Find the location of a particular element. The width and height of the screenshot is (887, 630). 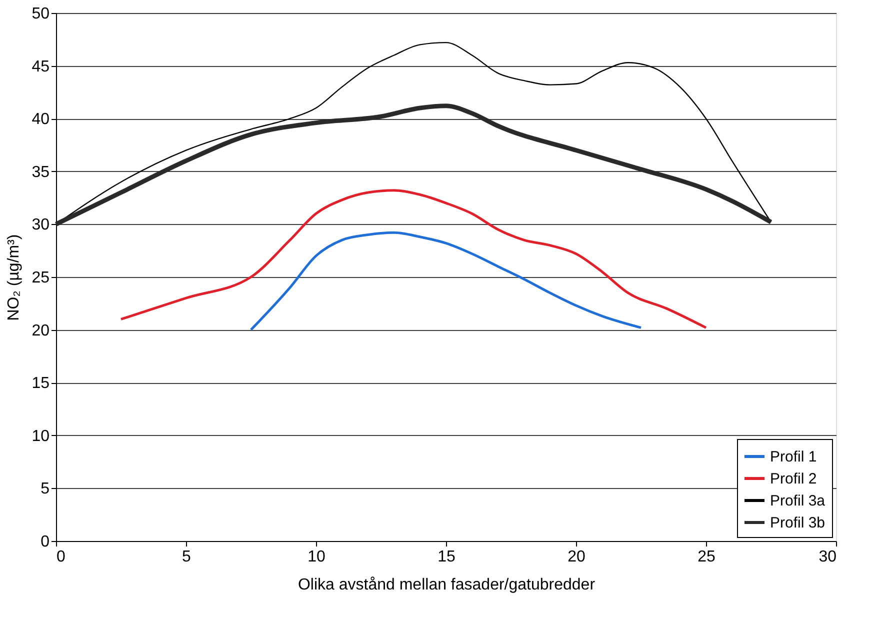

y-tick-label: 15 is located at coordinates (41, 383).